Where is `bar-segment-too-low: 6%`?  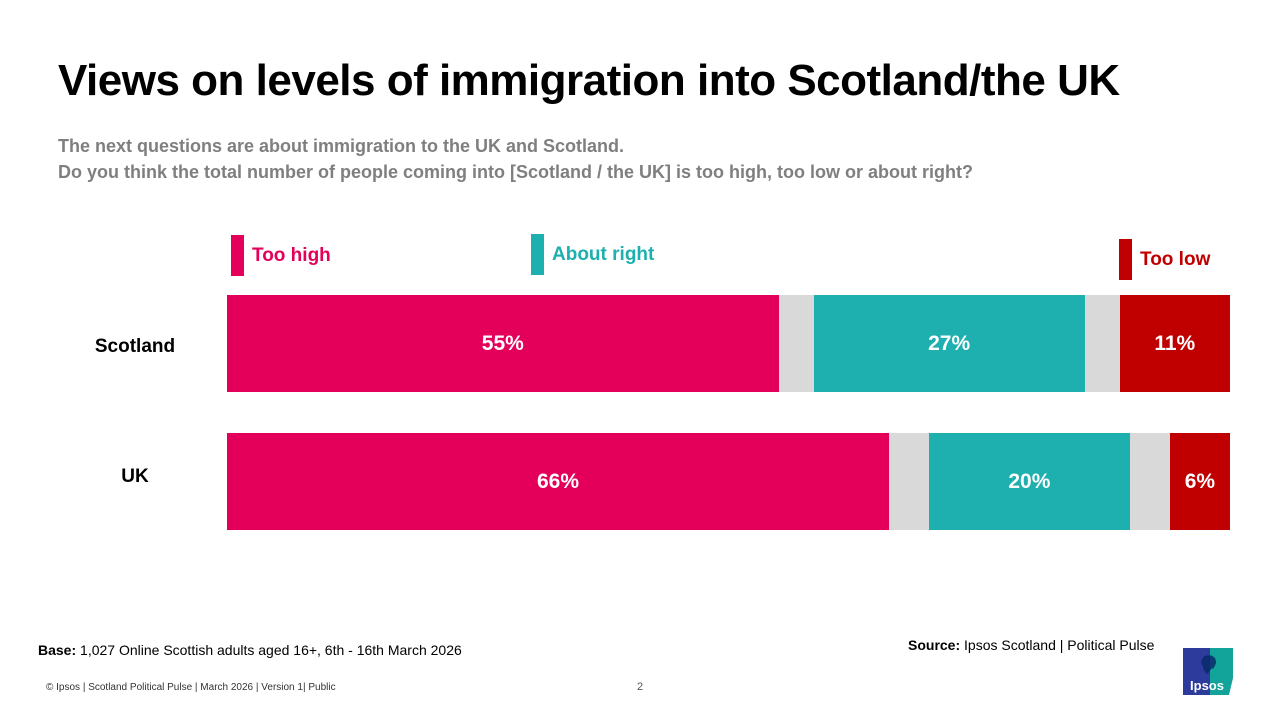 bar-segment-too-low: 6% is located at coordinates (1199, 481).